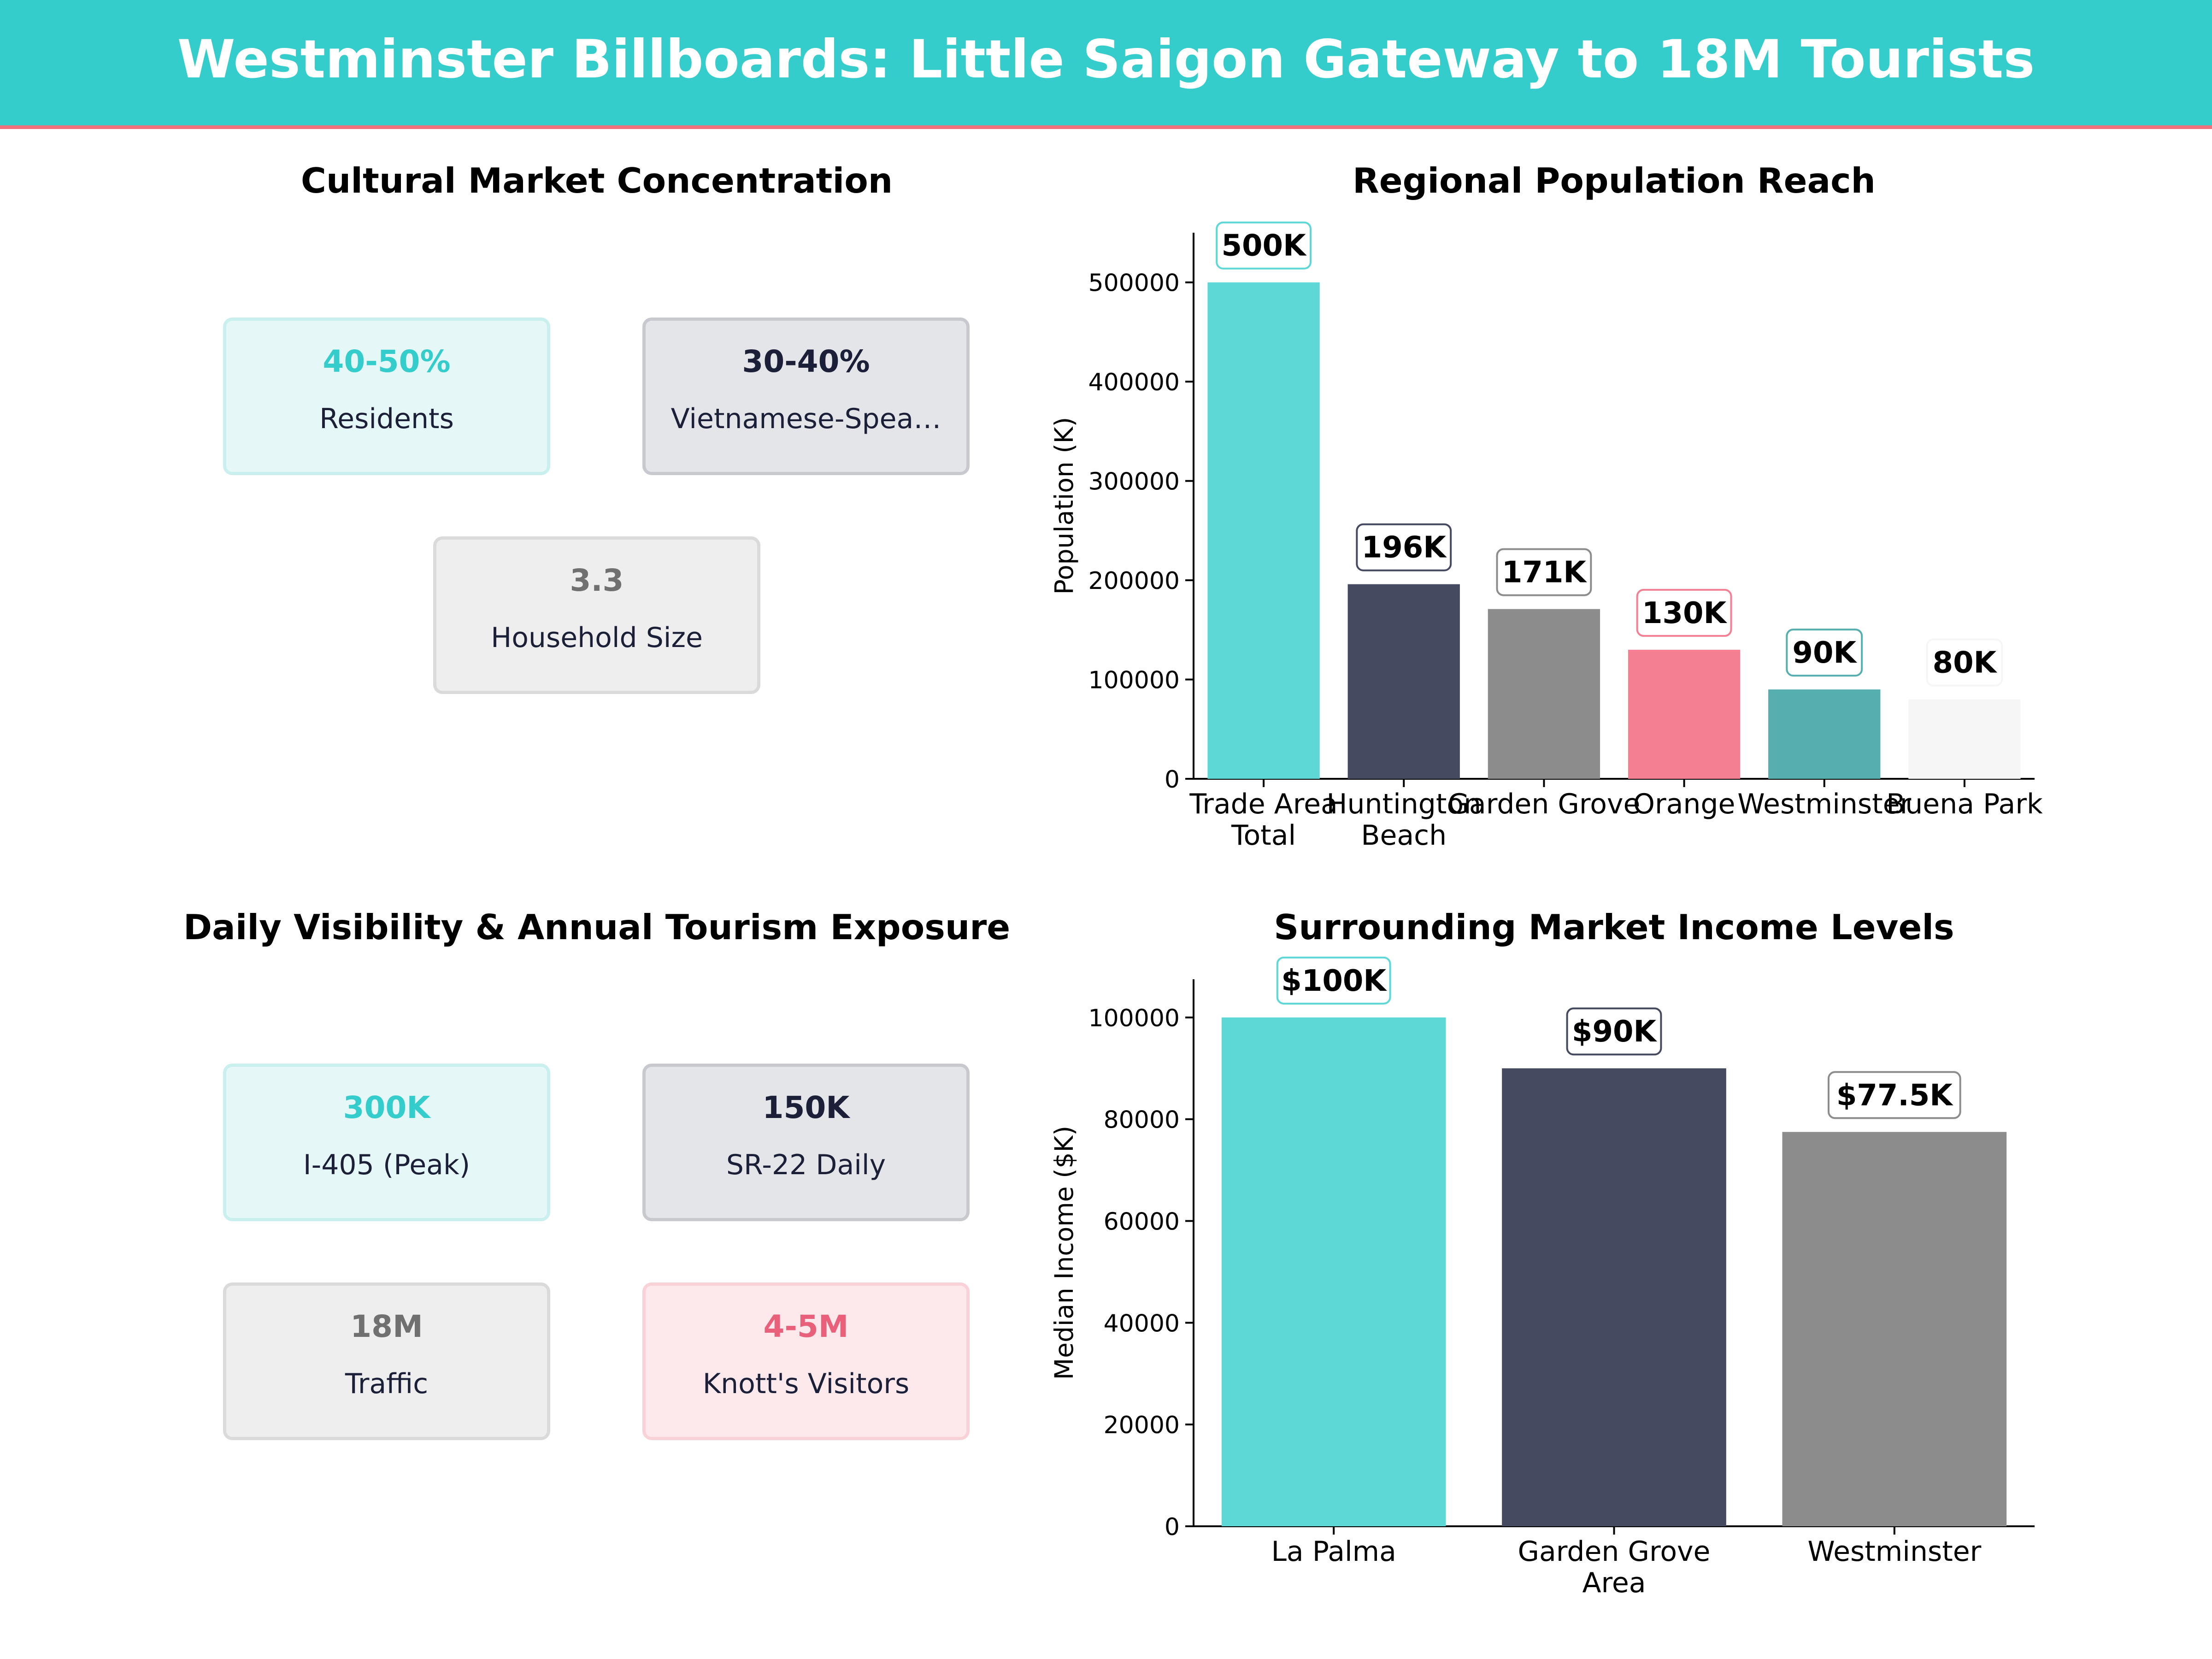 This screenshot has width=2212, height=1659. I want to click on y-axis-label: Population (K), so click(1064, 505).